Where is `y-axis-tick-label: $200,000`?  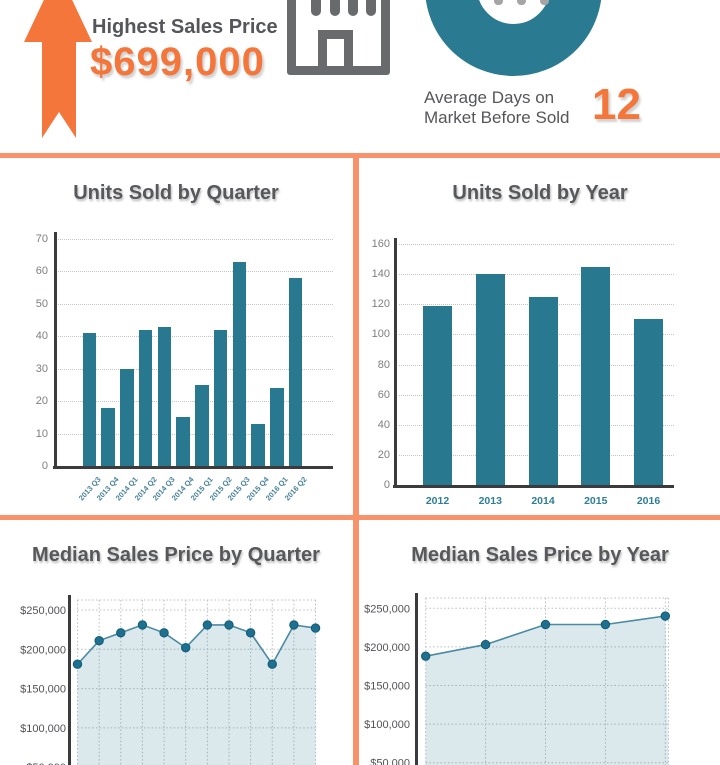 y-axis-tick-label: $200,000 is located at coordinates (387, 648).